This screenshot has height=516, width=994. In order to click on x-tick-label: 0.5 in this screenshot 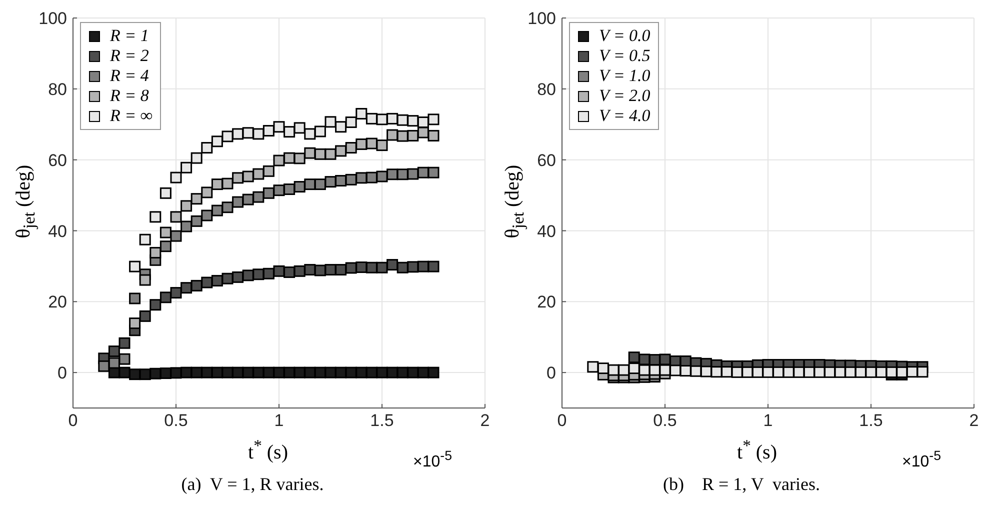, I will do `click(176, 420)`.